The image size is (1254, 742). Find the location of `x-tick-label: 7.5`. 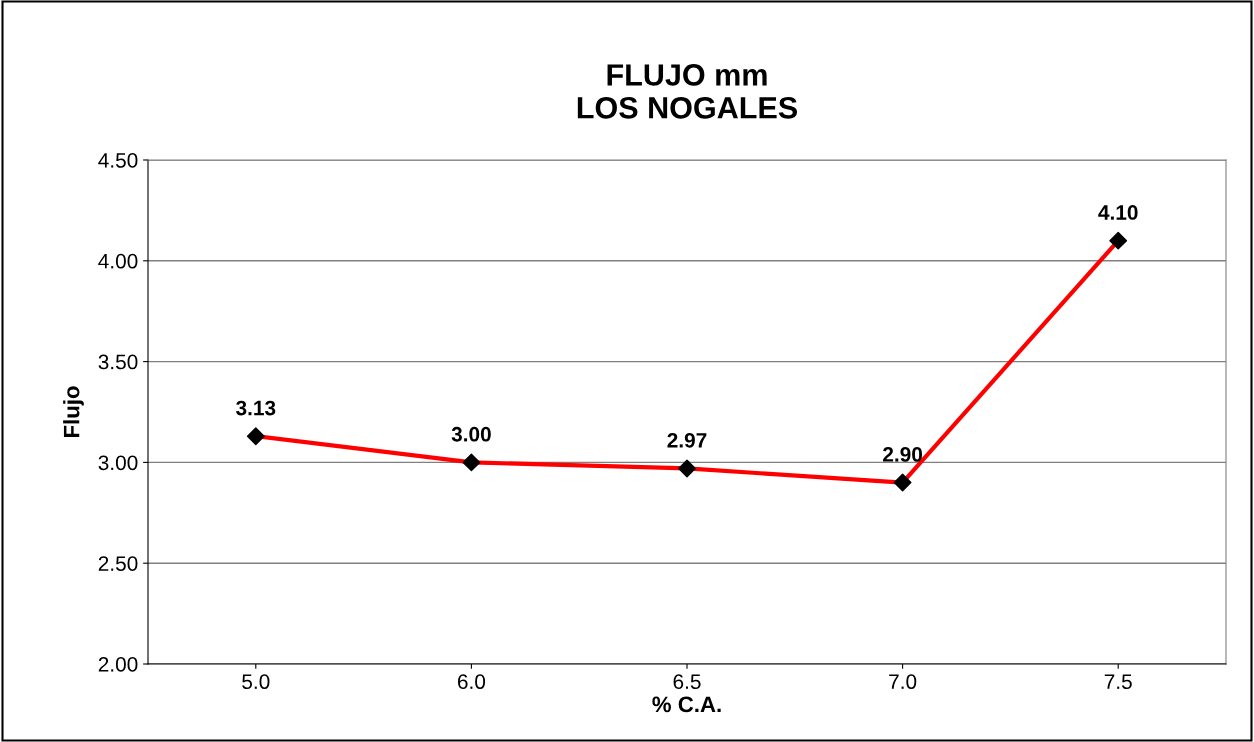

x-tick-label: 7.5 is located at coordinates (1118, 682).